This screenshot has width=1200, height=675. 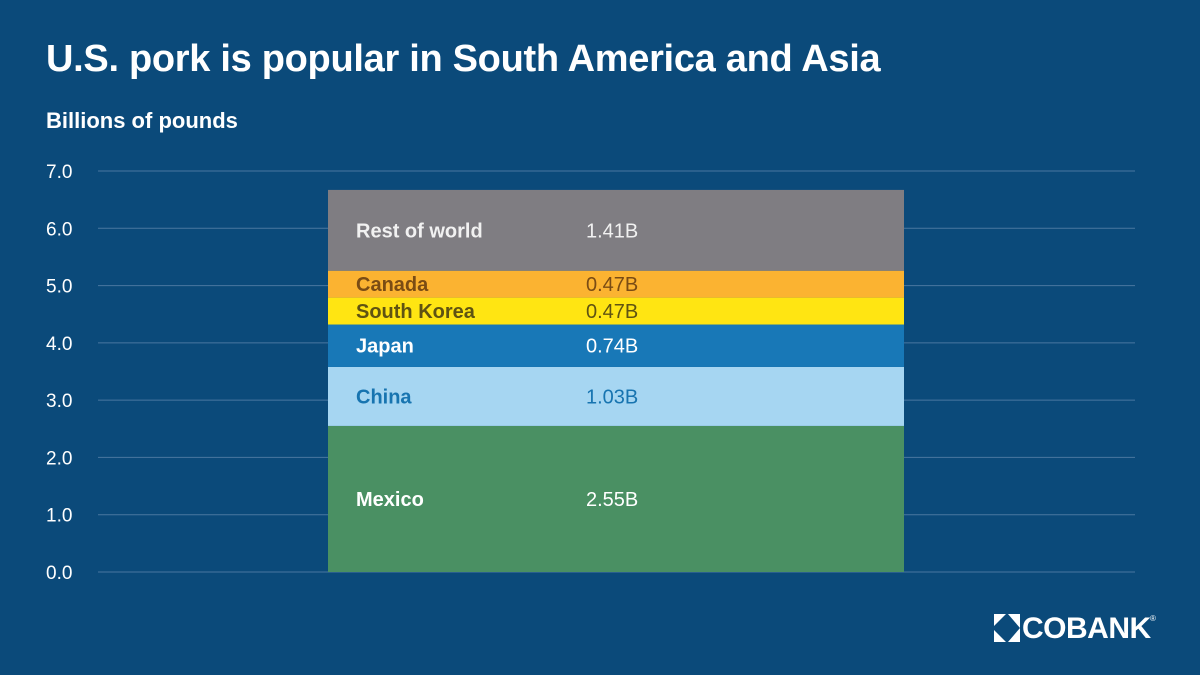 What do you see at coordinates (59, 172) in the screenshot?
I see `y-tick-label: 7.0` at bounding box center [59, 172].